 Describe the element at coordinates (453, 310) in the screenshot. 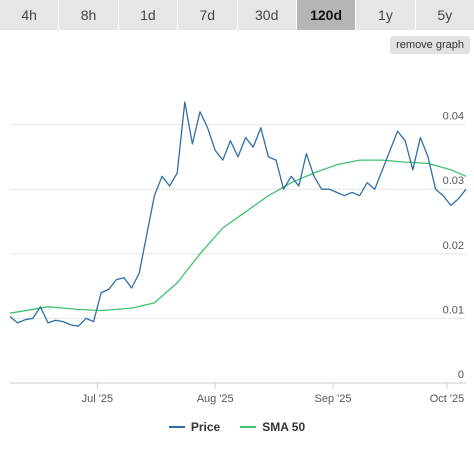

I see `y-tick-label: 0.01` at that location.